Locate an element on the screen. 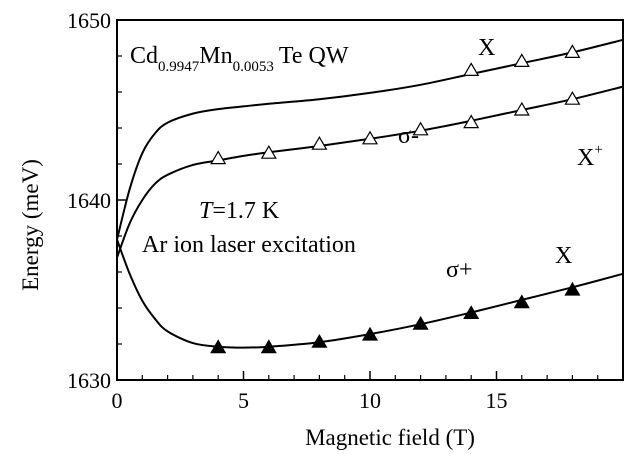  trion-base: X is located at coordinates (585, 158).